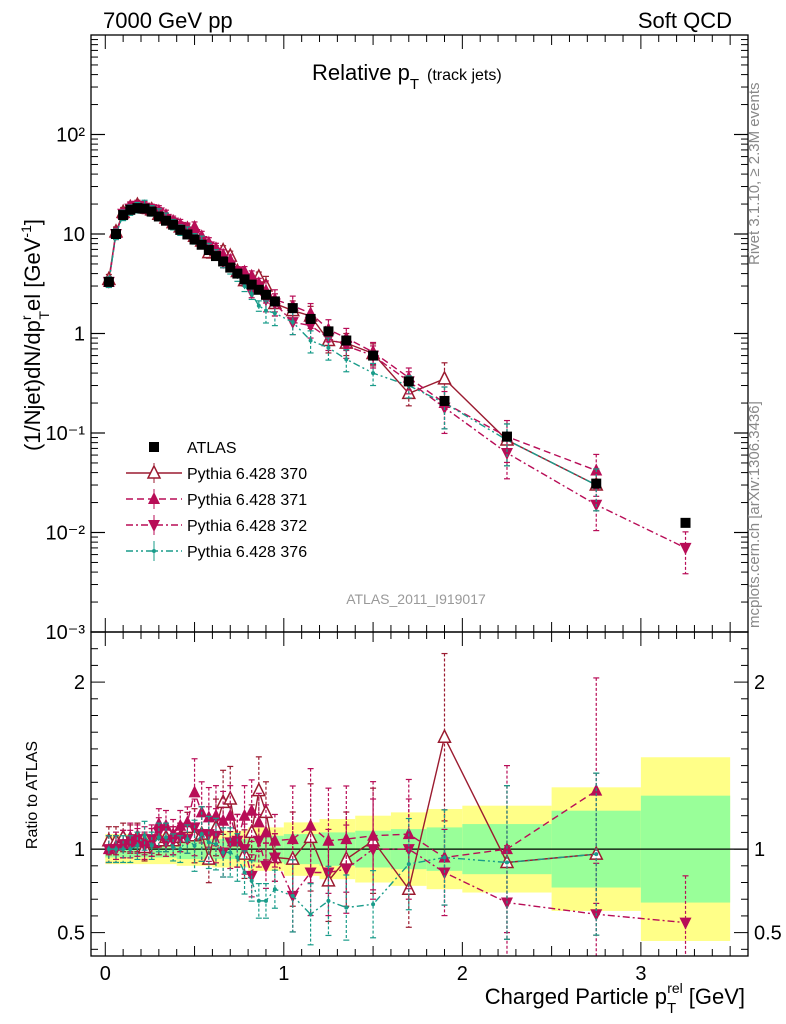 This screenshot has height=1024, width=786. What do you see at coordinates (66, 534) in the screenshot?
I see `y-tick-label: 10⁻²` at bounding box center [66, 534].